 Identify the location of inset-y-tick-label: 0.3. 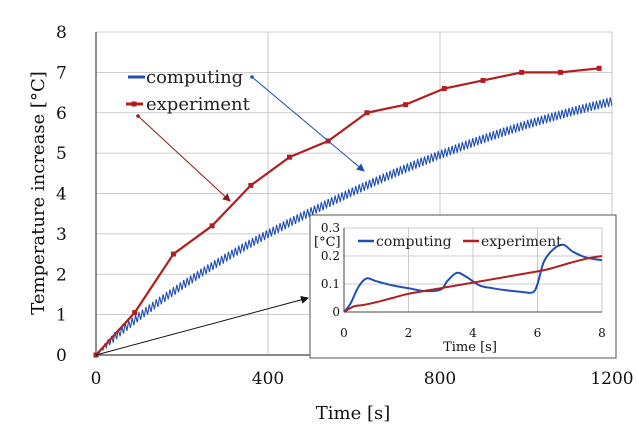
(330, 228).